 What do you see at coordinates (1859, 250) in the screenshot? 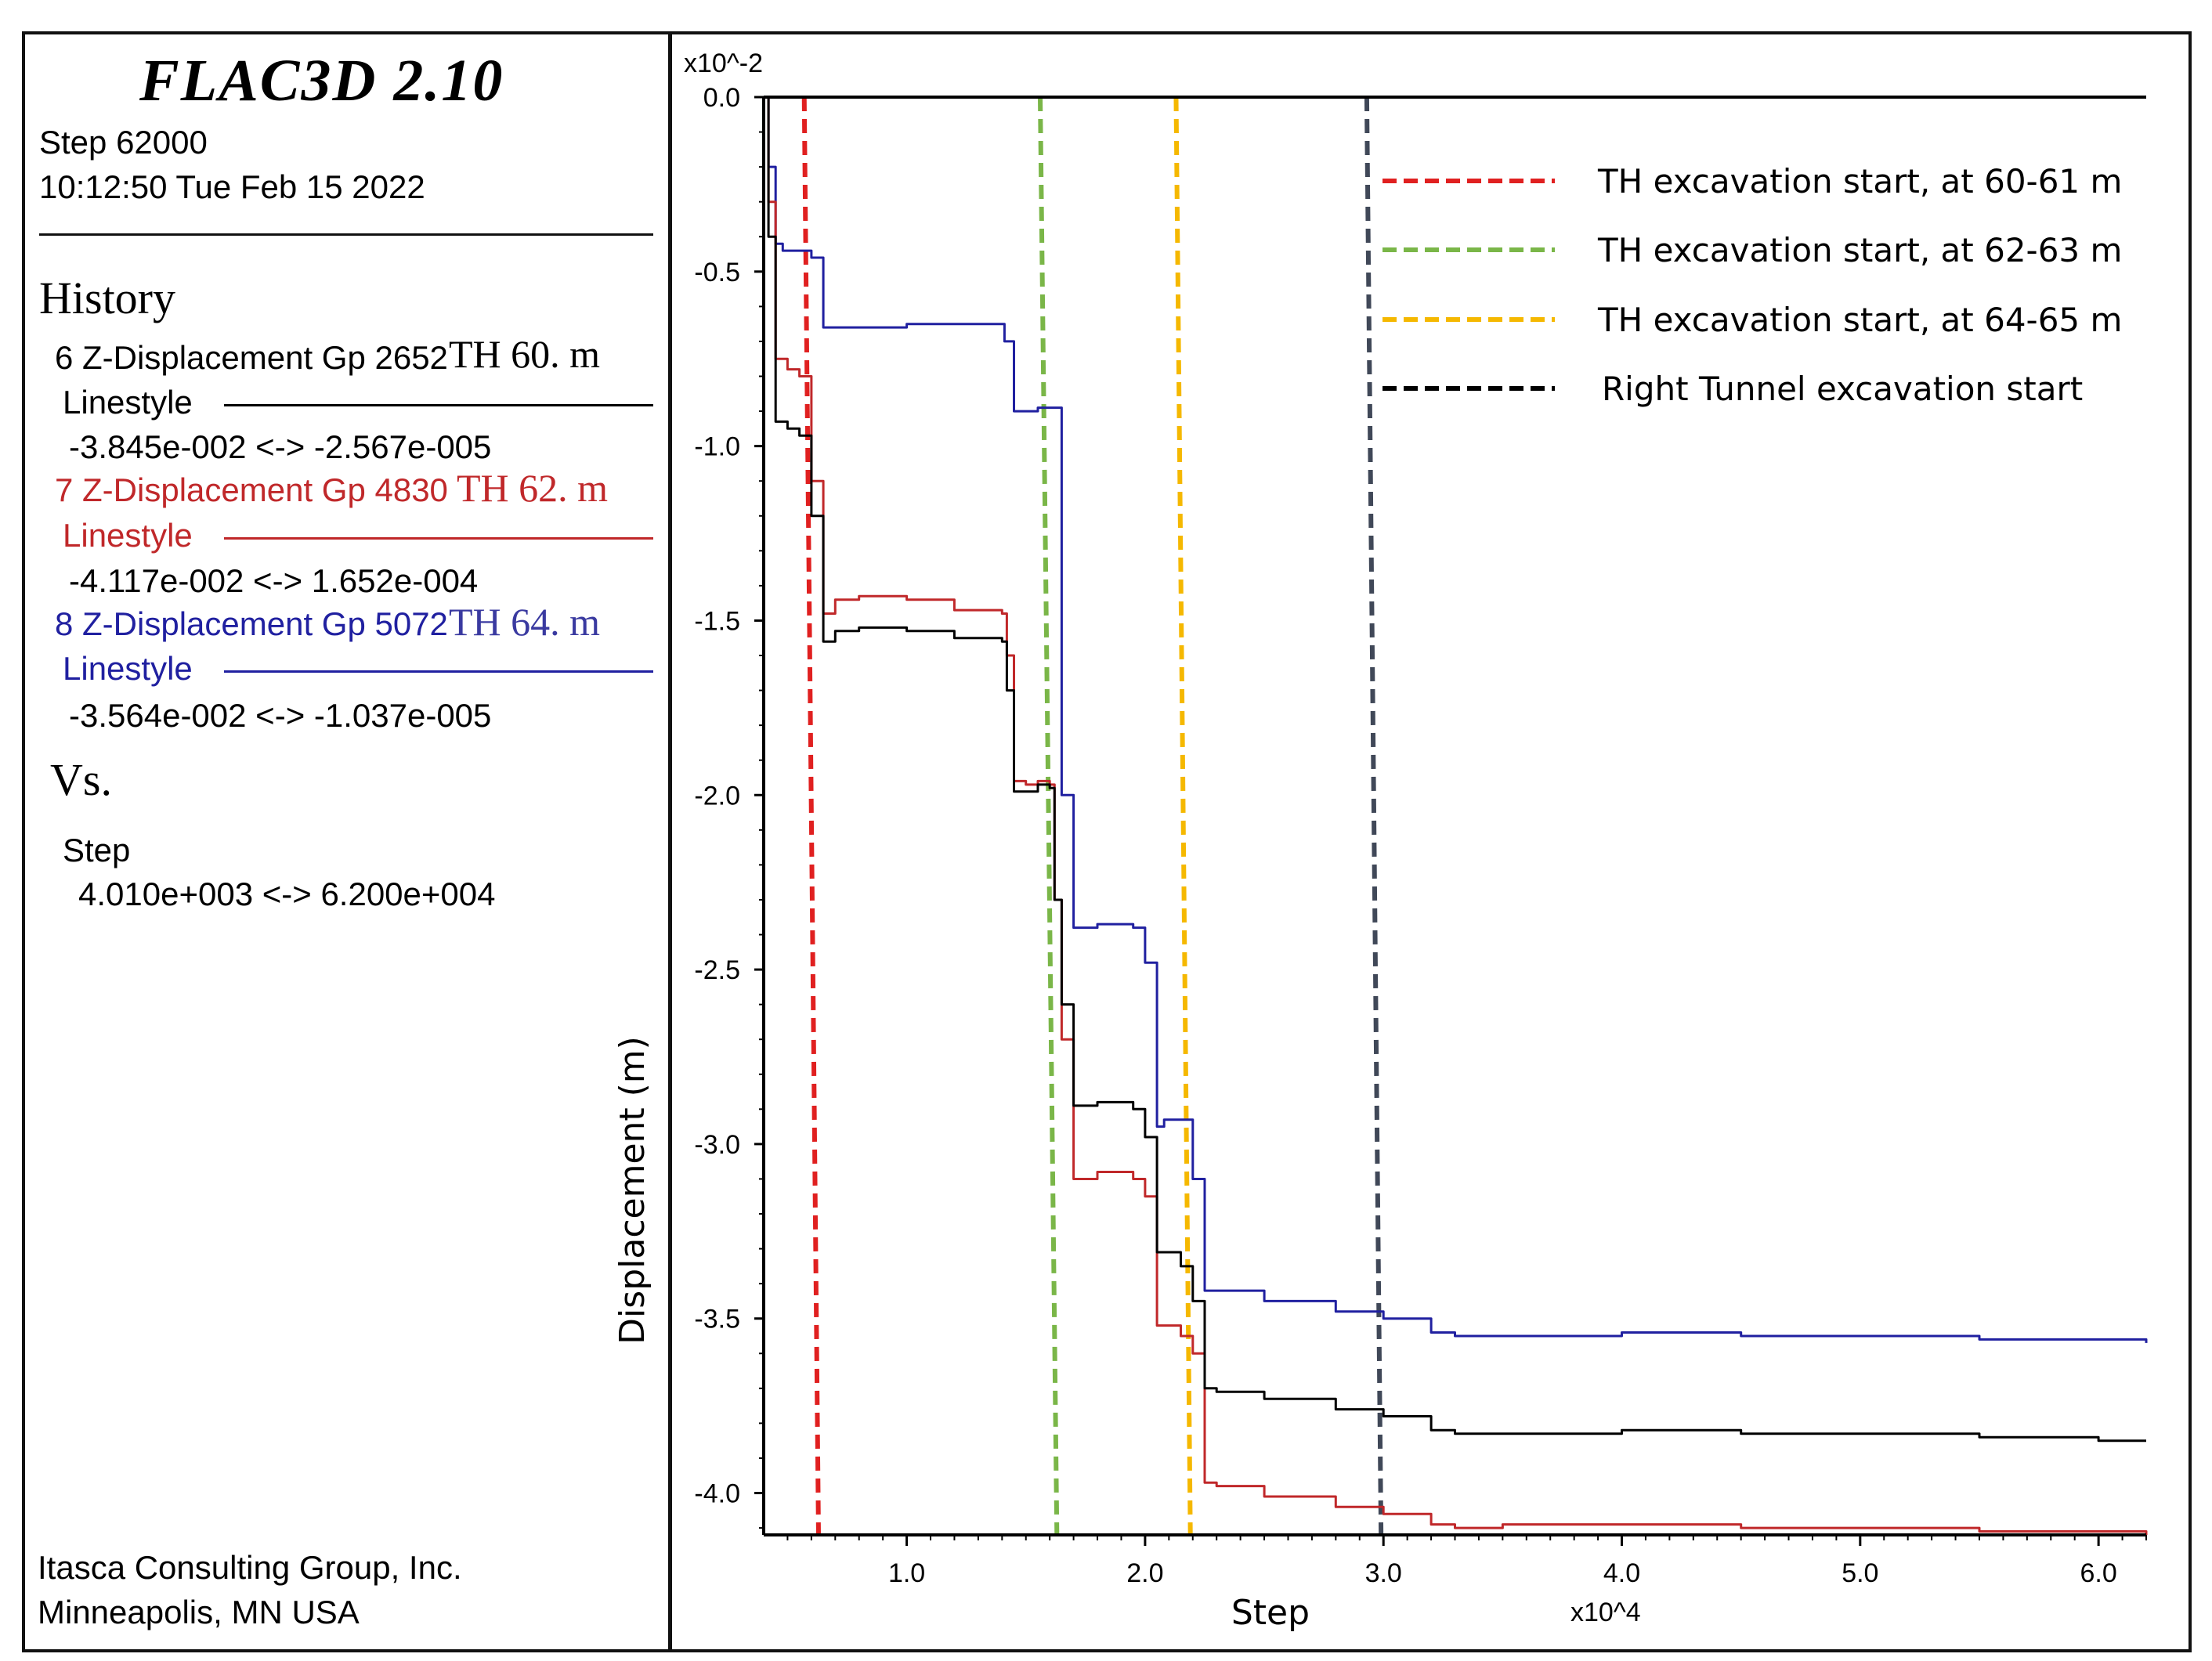
I see `legend-label-2: TH excavation start, at 62-63 m` at bounding box center [1859, 250].